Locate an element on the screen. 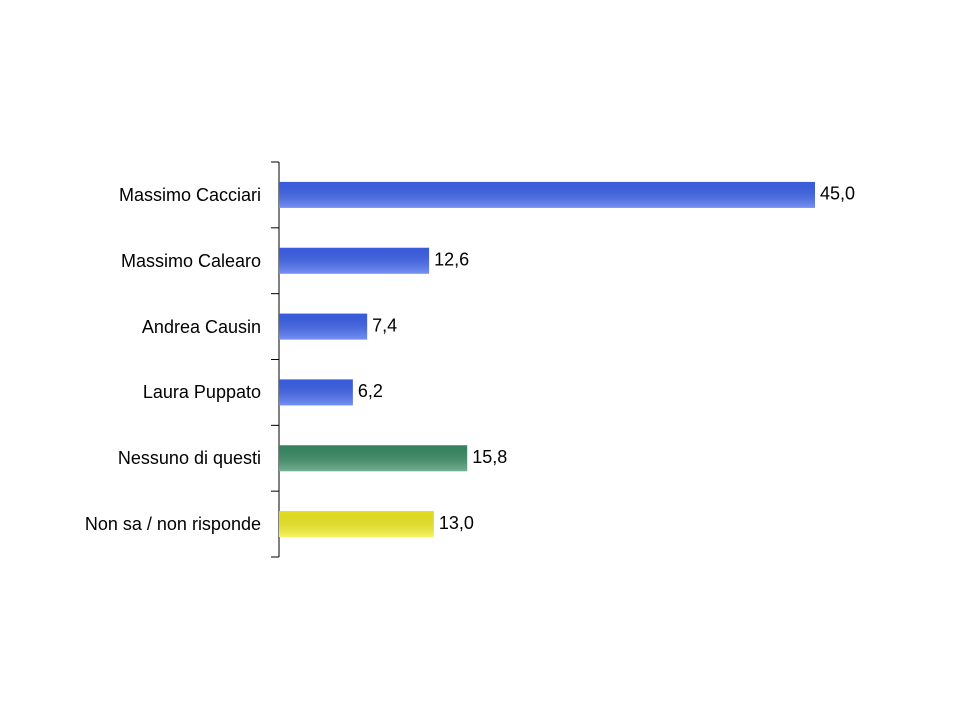  value-label: 13,0 is located at coordinates (456, 523).